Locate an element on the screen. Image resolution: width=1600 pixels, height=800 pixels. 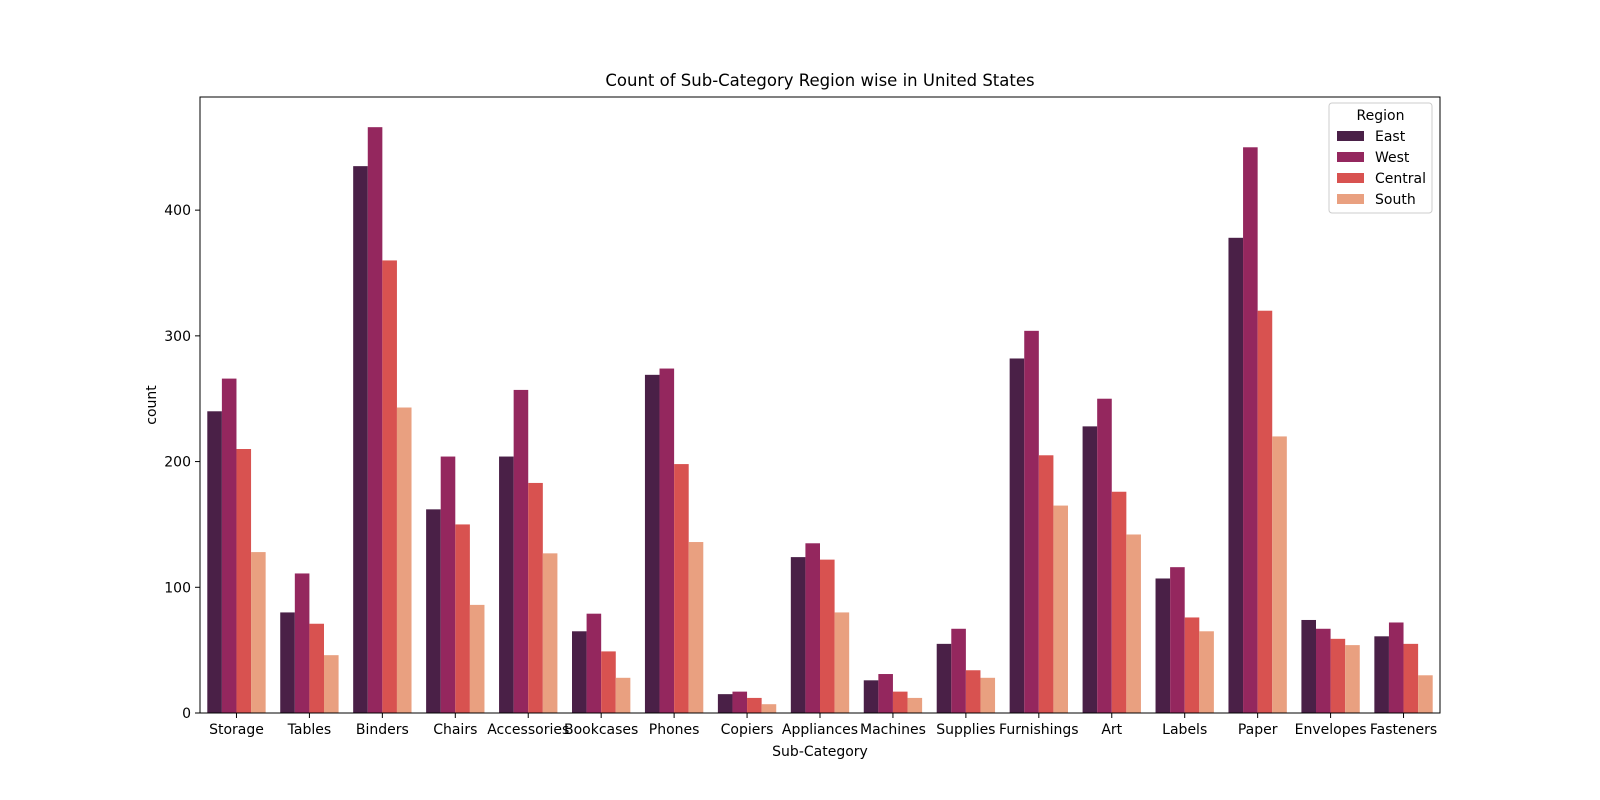
bar-envelopes-east is located at coordinates (1308, 666).